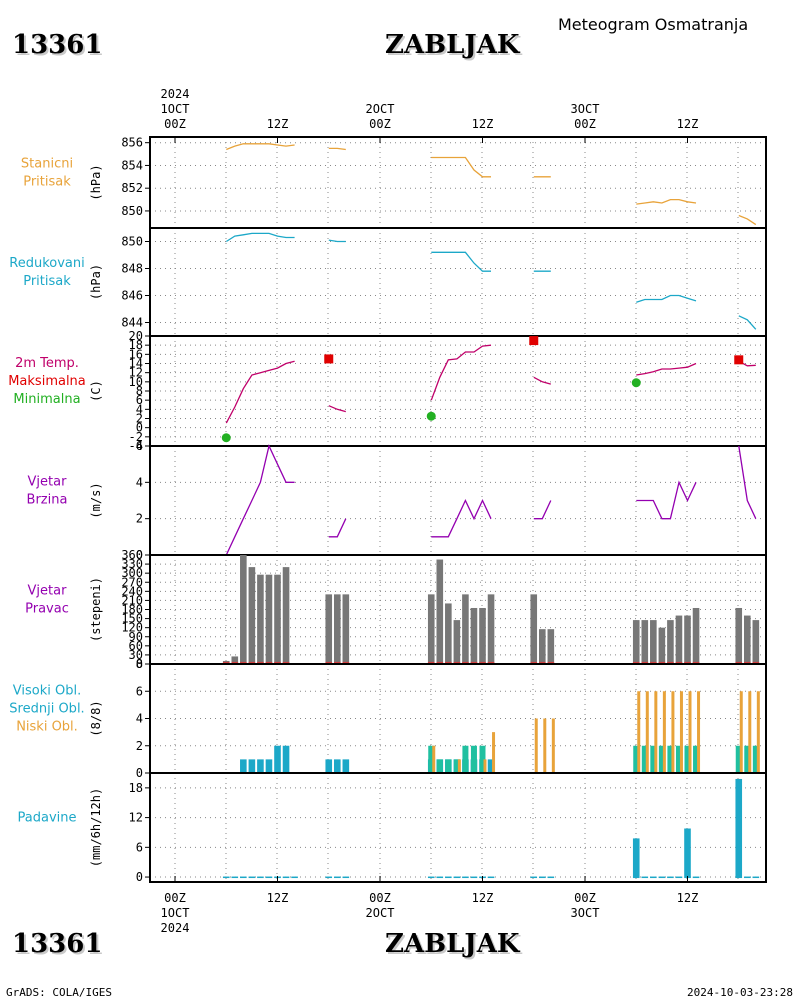 The image size is (800, 1000). I want to click on y-tick-label: 854, so click(132, 165).